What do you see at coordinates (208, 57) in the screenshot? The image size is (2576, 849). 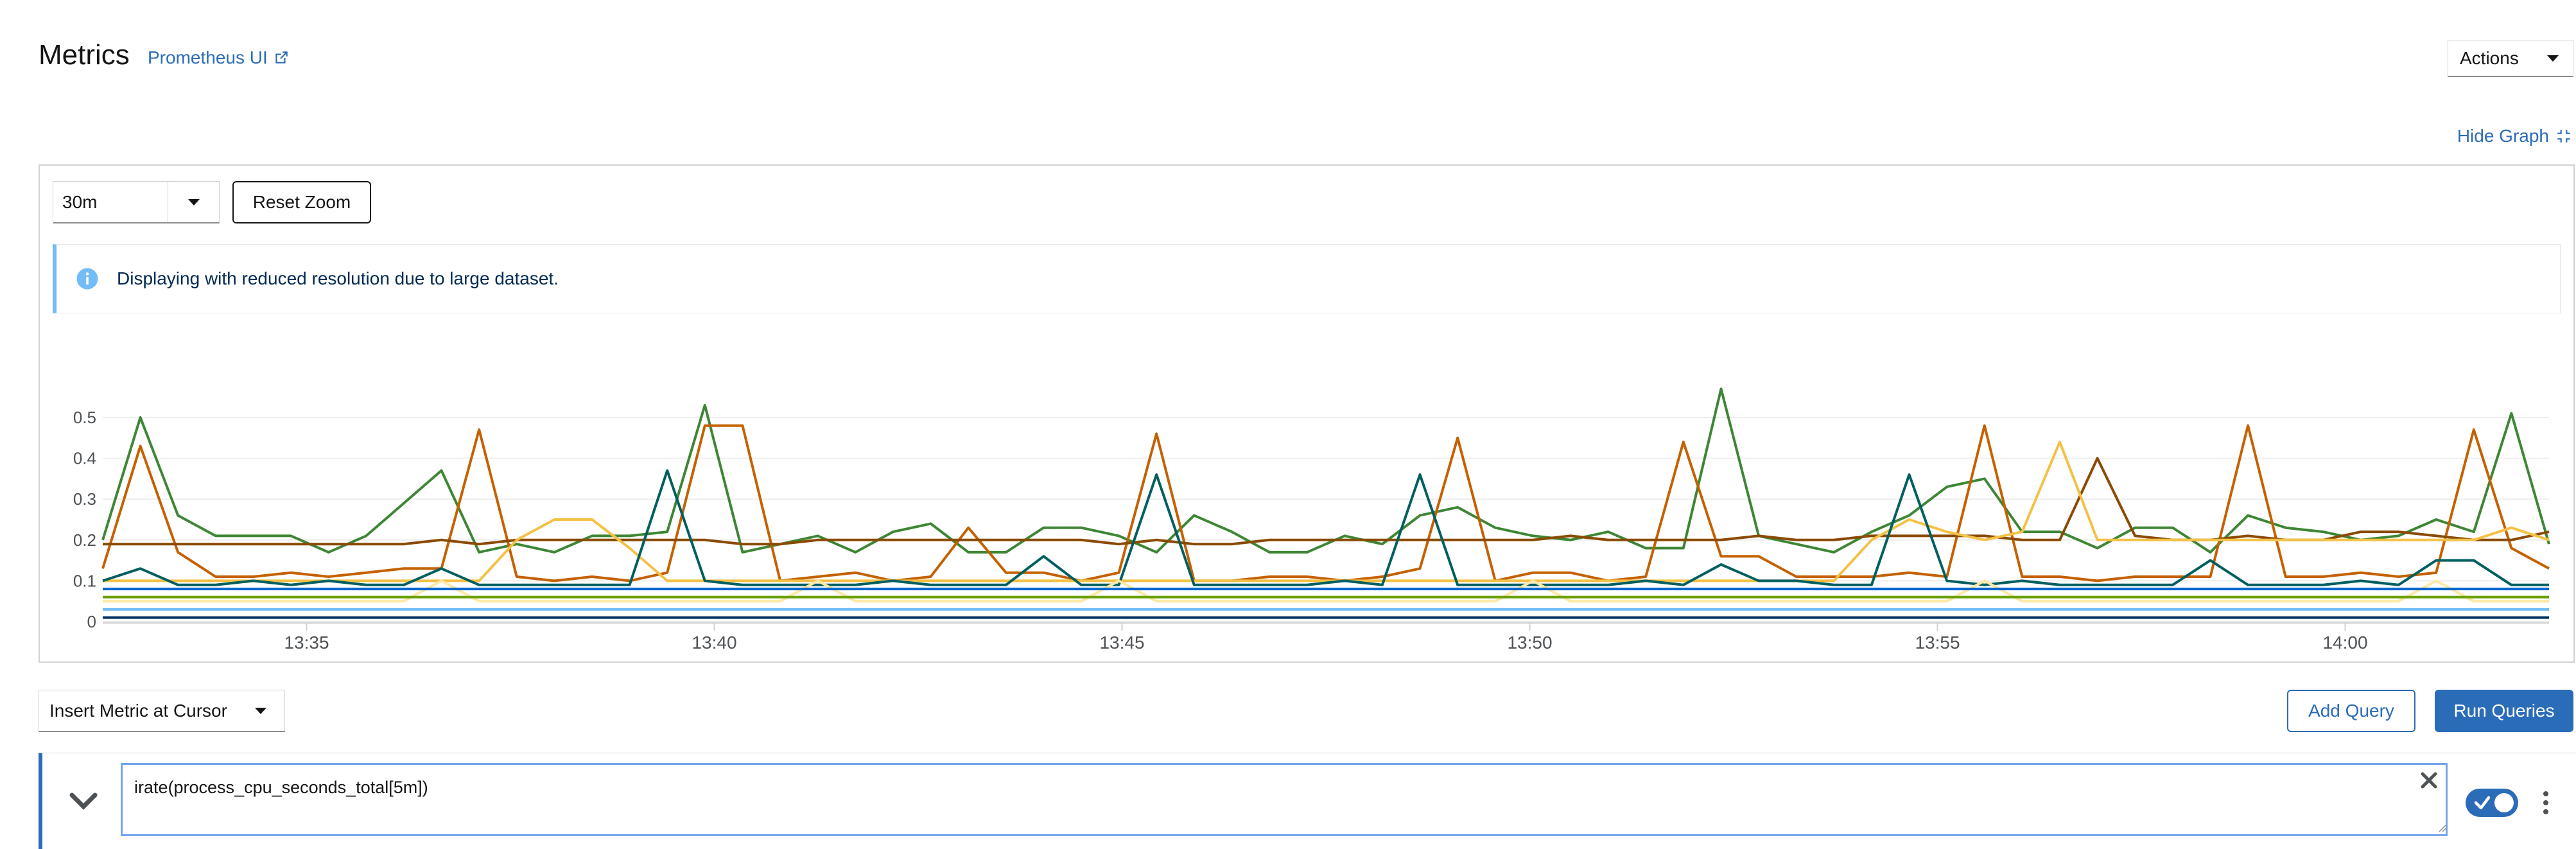 I see `prometheus-ui-link-label: Prometheus UI` at bounding box center [208, 57].